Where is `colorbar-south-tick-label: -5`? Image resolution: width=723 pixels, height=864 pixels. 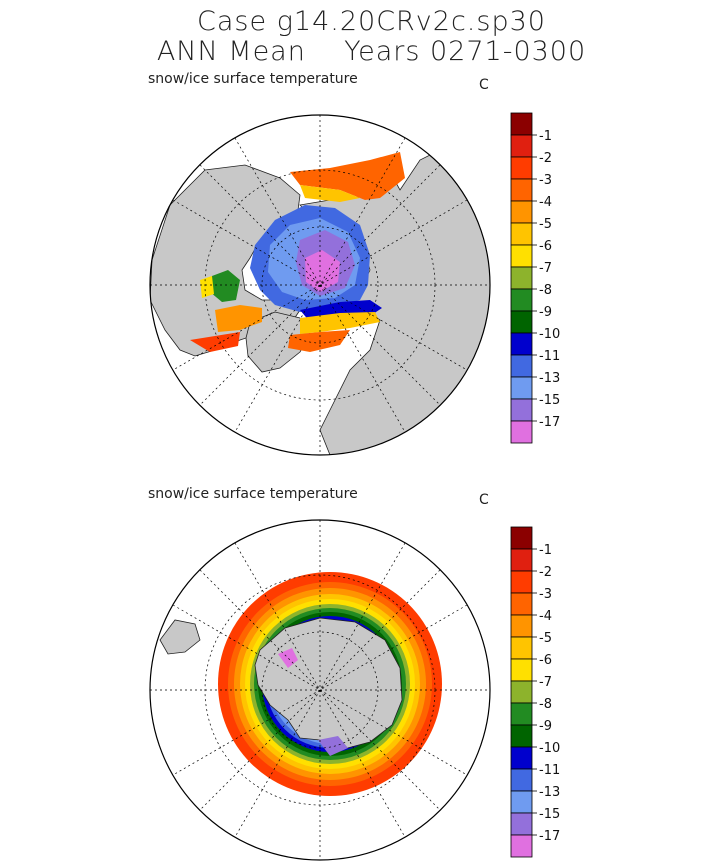
colorbar-south-tick-label: -5 is located at coordinates (545, 638).